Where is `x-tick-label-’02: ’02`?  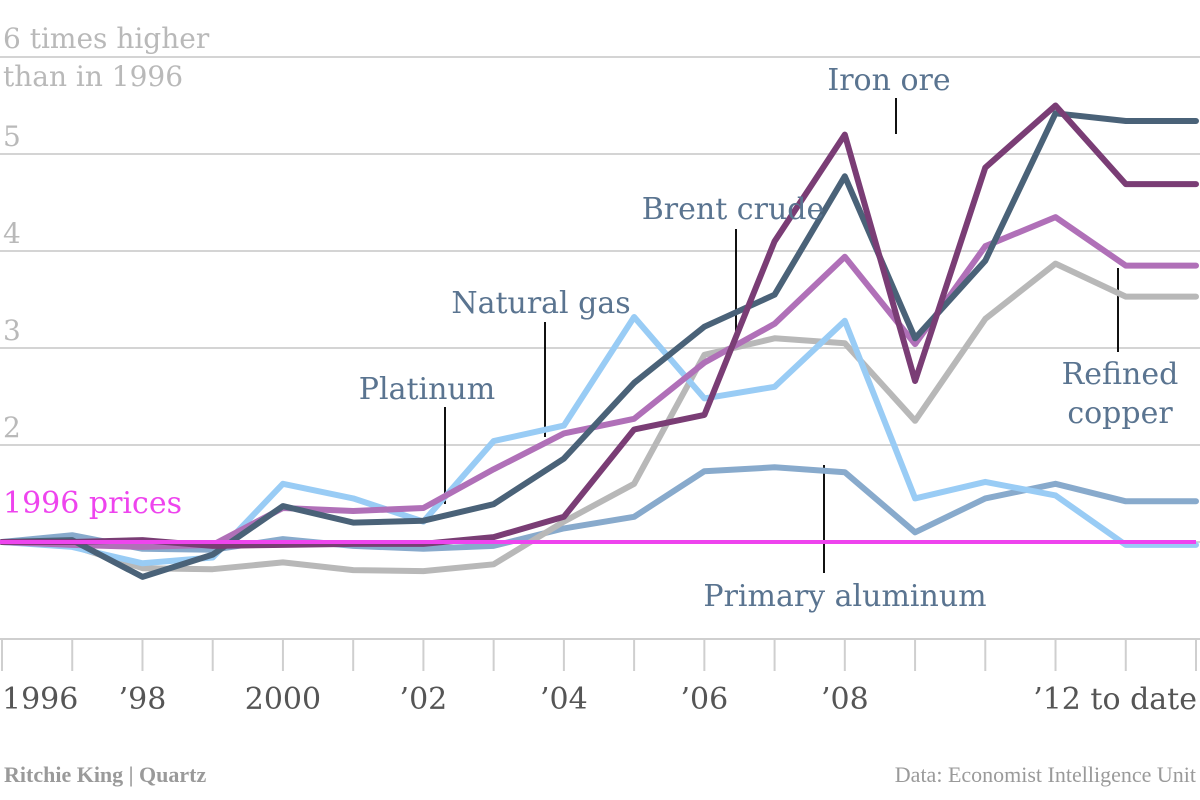 x-tick-label-’02: ’02 is located at coordinates (424, 699).